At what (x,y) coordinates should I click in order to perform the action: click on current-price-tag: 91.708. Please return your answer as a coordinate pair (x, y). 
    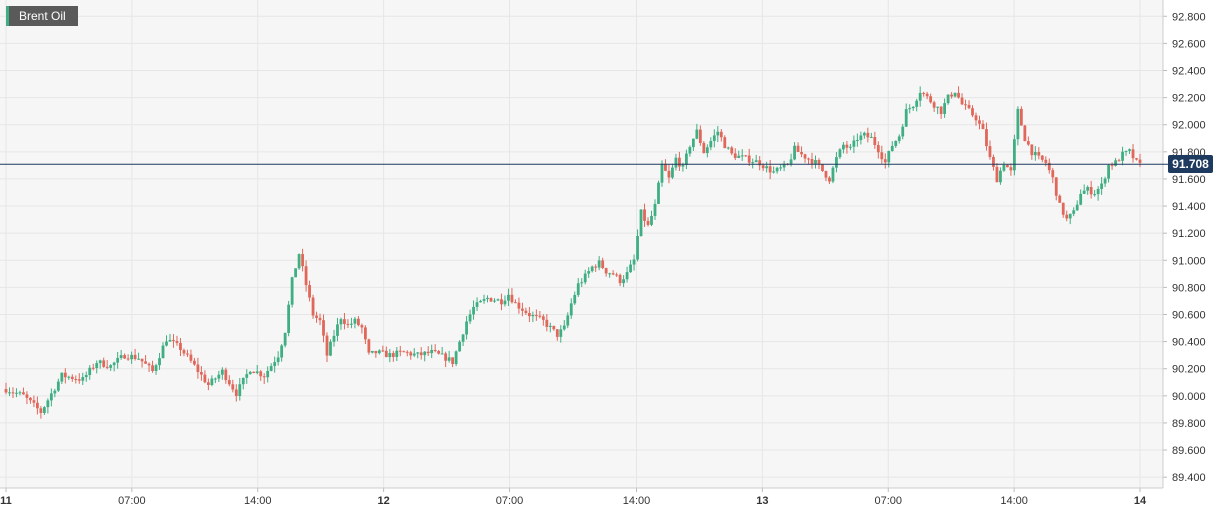
    Looking at the image, I should click on (1190, 164).